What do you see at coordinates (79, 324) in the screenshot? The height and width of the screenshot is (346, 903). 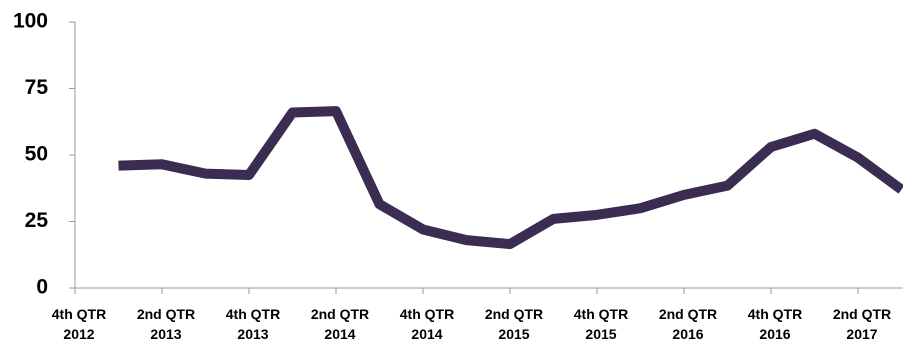 I see `x-tick-label: 4th QTR 2012` at bounding box center [79, 324].